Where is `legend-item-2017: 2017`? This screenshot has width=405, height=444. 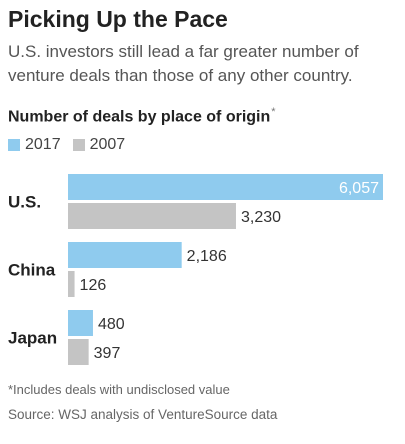
legend-item-2017: 2017 is located at coordinates (34, 145).